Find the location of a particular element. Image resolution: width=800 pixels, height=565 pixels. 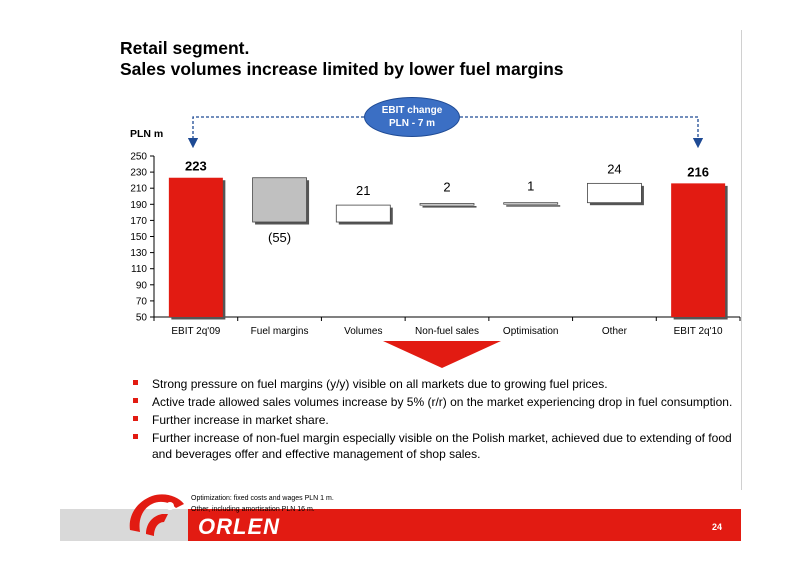

y-tick-label: 130 is located at coordinates (138, 253).